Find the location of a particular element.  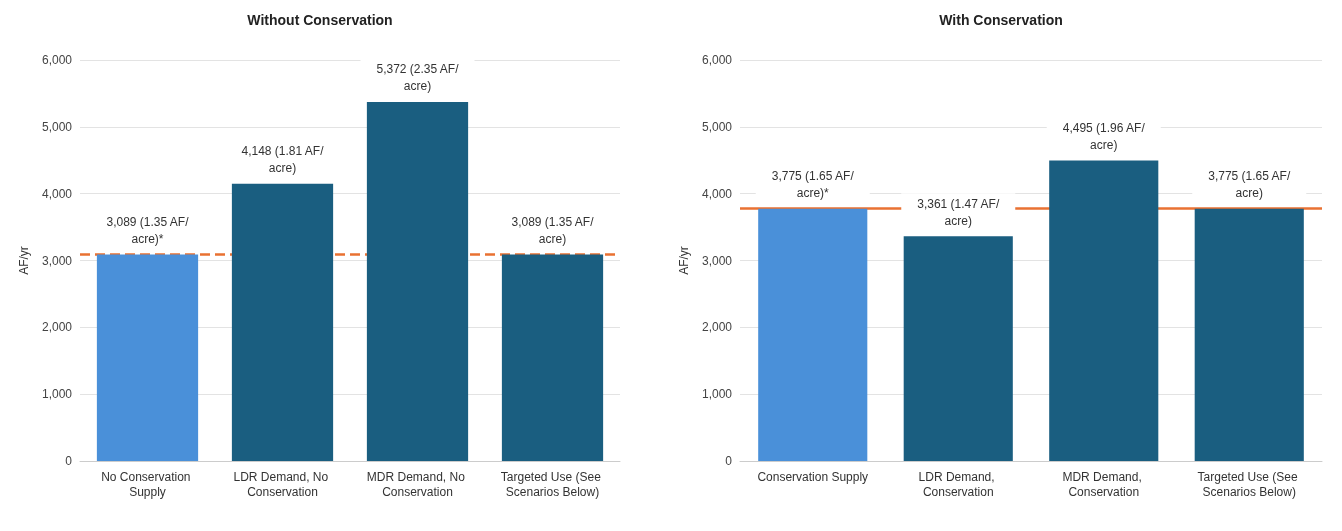

data-label: 3,775 (1.65 AF/acre) is located at coordinates (1249, 185).